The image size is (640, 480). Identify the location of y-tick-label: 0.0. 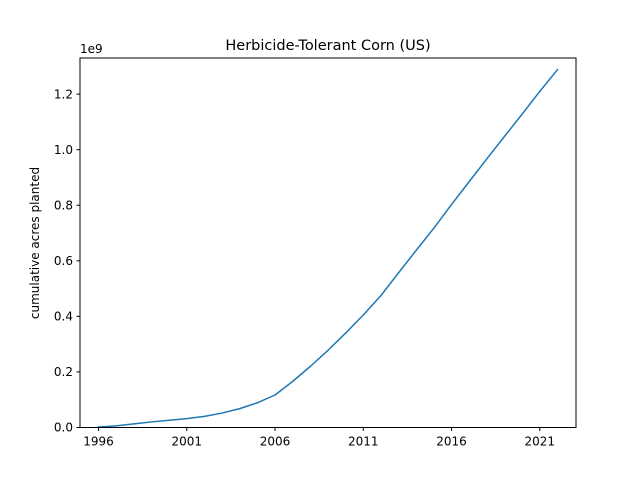
(63, 428).